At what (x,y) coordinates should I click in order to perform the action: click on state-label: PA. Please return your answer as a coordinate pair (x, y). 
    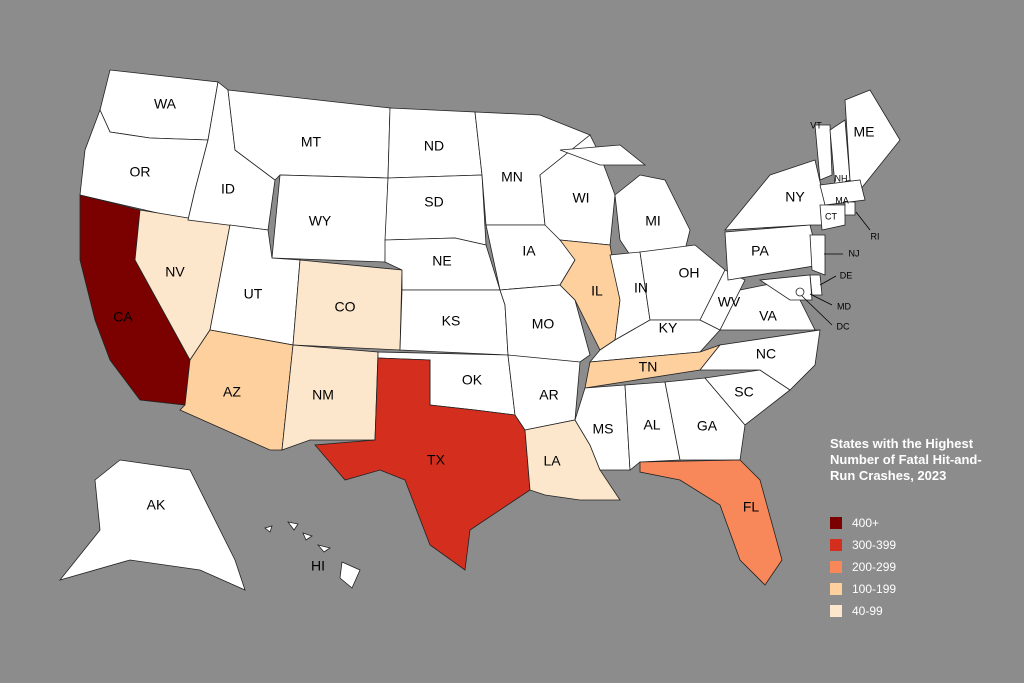
    Looking at the image, I should click on (760, 251).